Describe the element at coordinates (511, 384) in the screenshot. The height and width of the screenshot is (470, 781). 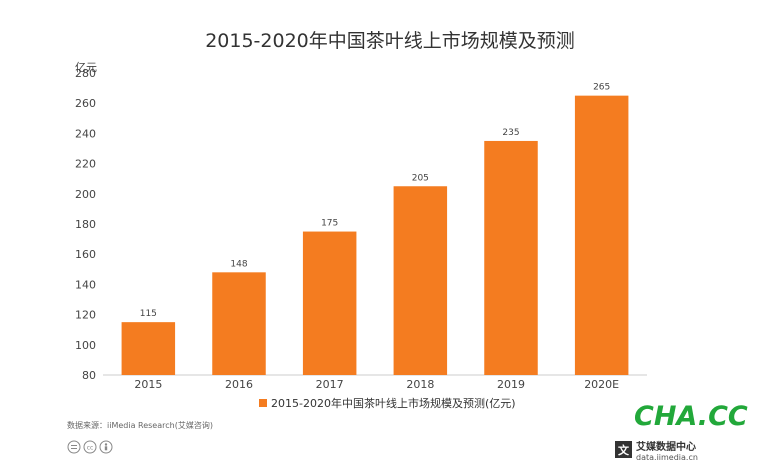
I see `x-tick-label: 2019` at that location.